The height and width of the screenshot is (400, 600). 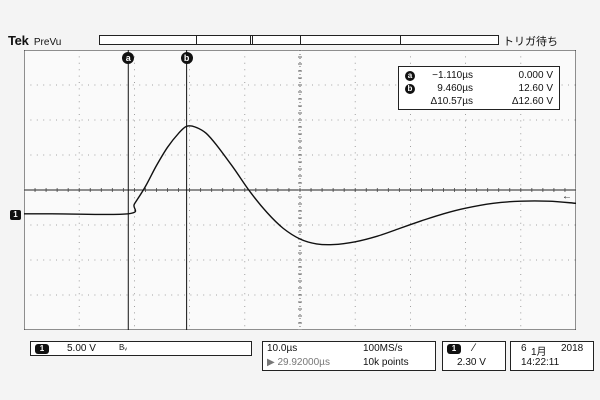 What do you see at coordinates (298, 362) in the screenshot?
I see `horizontal-position: ▶ 29.92000µs` at bounding box center [298, 362].